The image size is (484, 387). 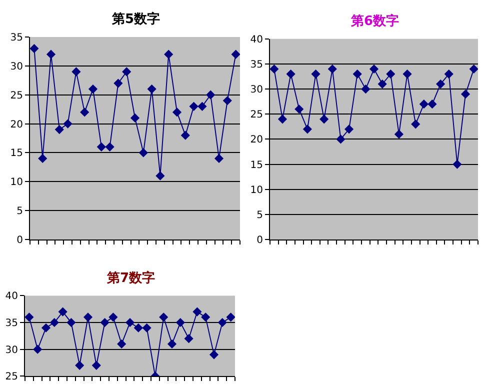 What do you see at coordinates (375, 21) in the screenshot?
I see `chart-title: 第6数字` at bounding box center [375, 21].